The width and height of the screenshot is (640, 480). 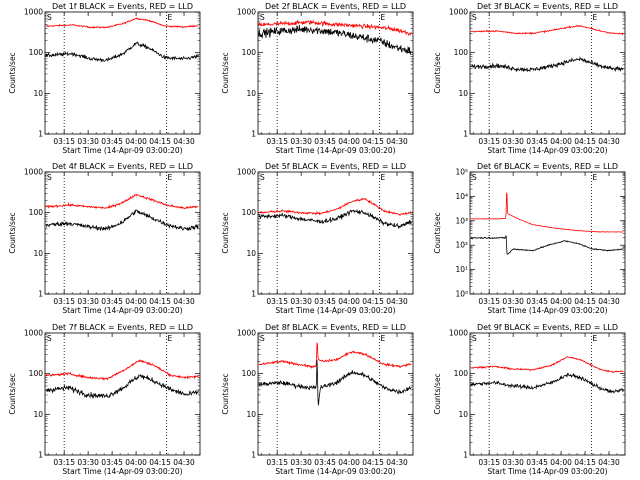 What do you see at coordinates (335, 327) in the screenshot?
I see `panel-title: Det 8f BLACK = Events, RED = LLD` at bounding box center [335, 327].